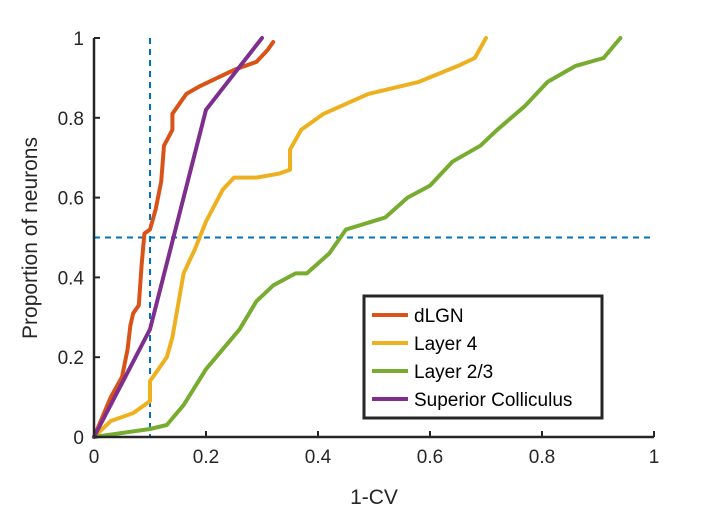 Image resolution: width=722 pixels, height=514 pixels. I want to click on x-axis-title: 1-CV, so click(374, 497).